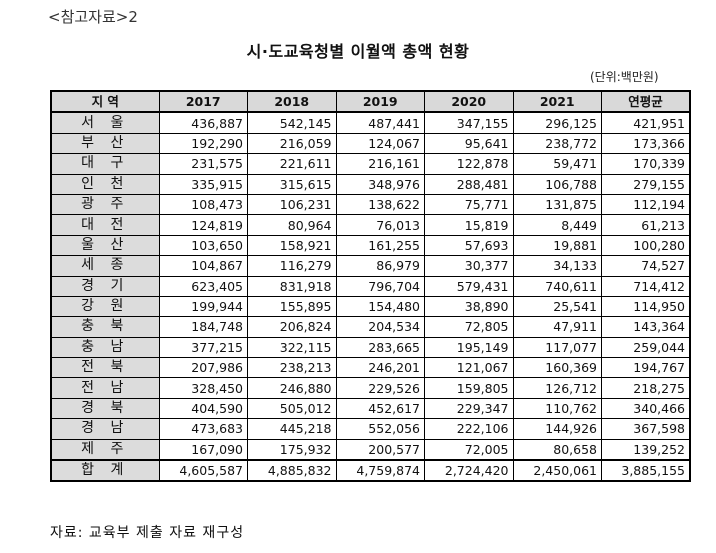 This screenshot has width=716, height=553. I want to click on value-cell: 436,887, so click(203, 122).